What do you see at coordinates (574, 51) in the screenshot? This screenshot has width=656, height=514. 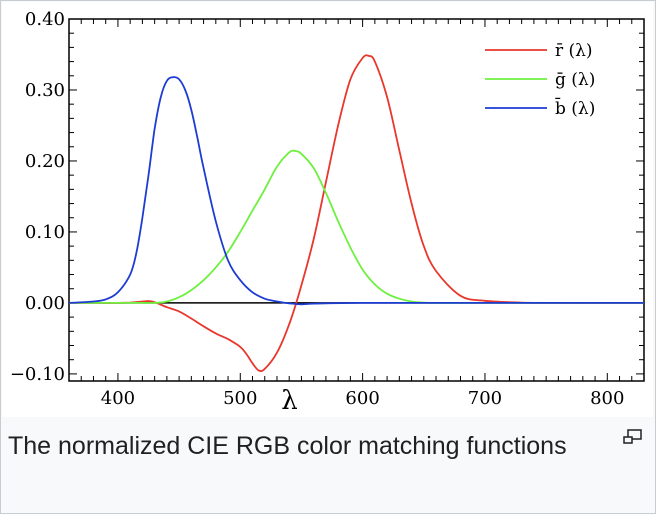 I see `legend-label-0: r̄ (λ)` at bounding box center [574, 51].